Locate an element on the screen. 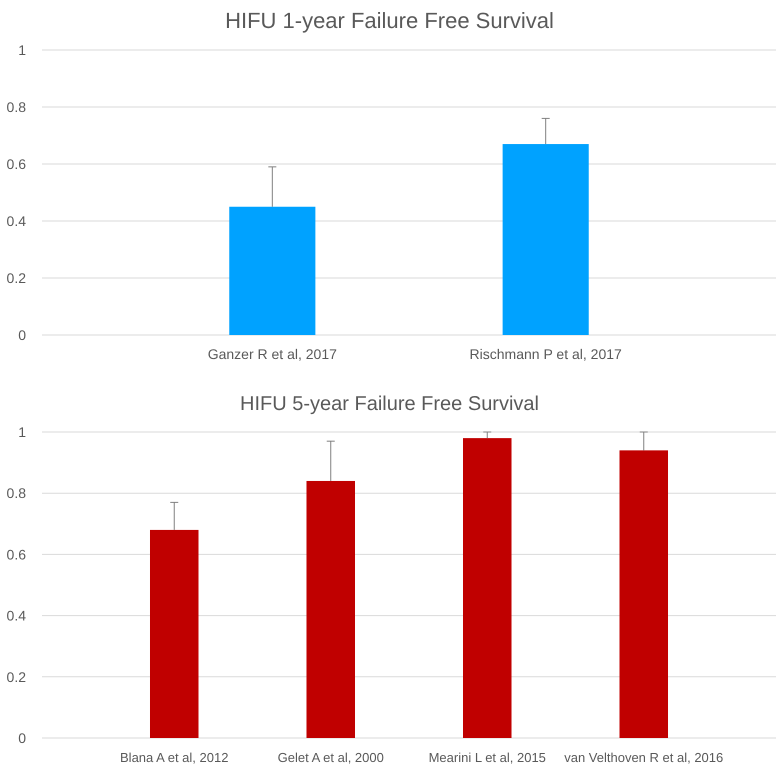 This screenshot has height=764, width=779. x-tick-label: van Velthoven R et al, 2016 is located at coordinates (644, 757).